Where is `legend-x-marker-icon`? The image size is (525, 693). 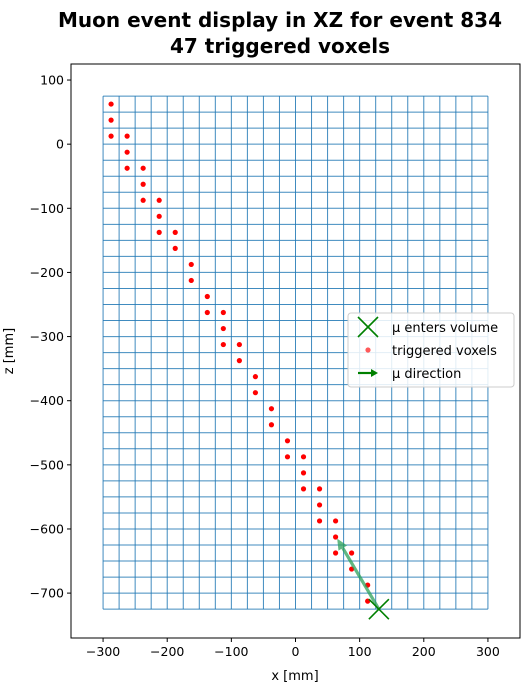
legend-x-marker-icon is located at coordinates (368, 327).